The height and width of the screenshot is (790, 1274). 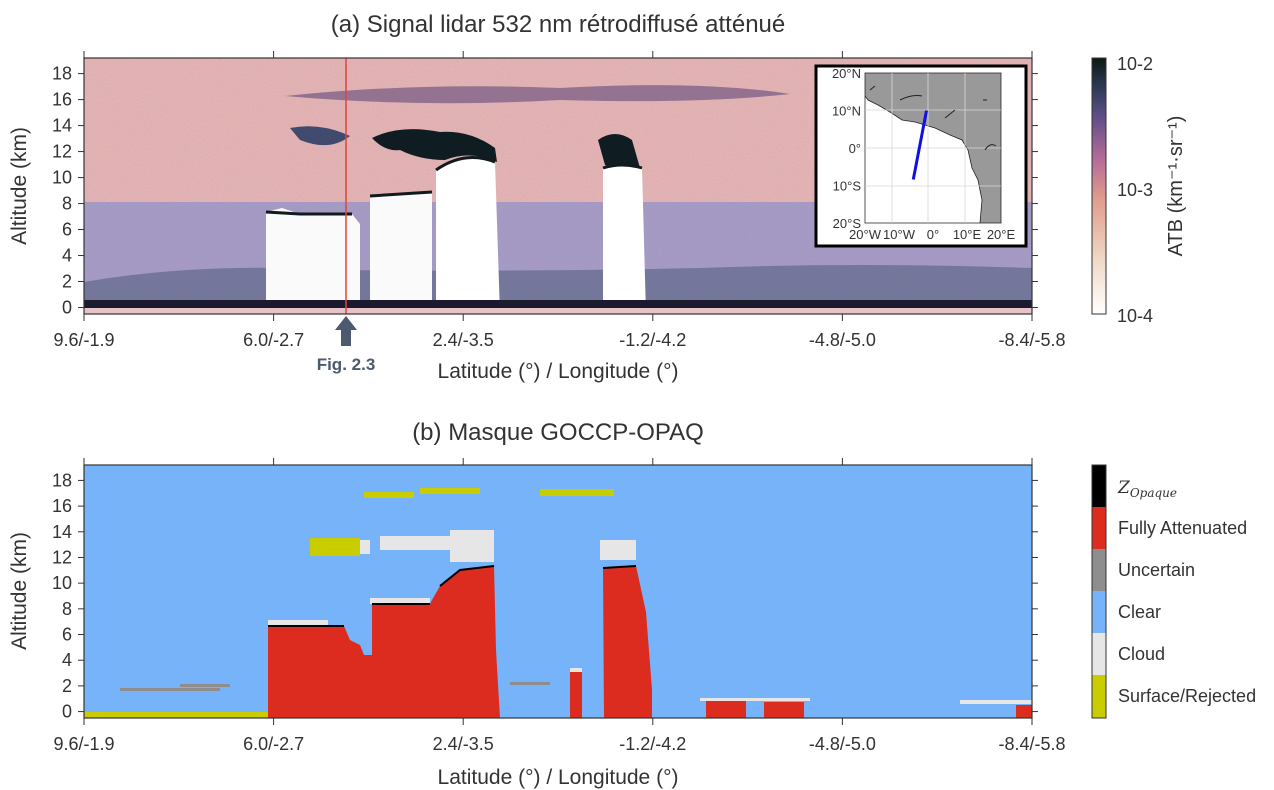 I want to click on map-lat-label: 20°S, so click(x=847, y=223).